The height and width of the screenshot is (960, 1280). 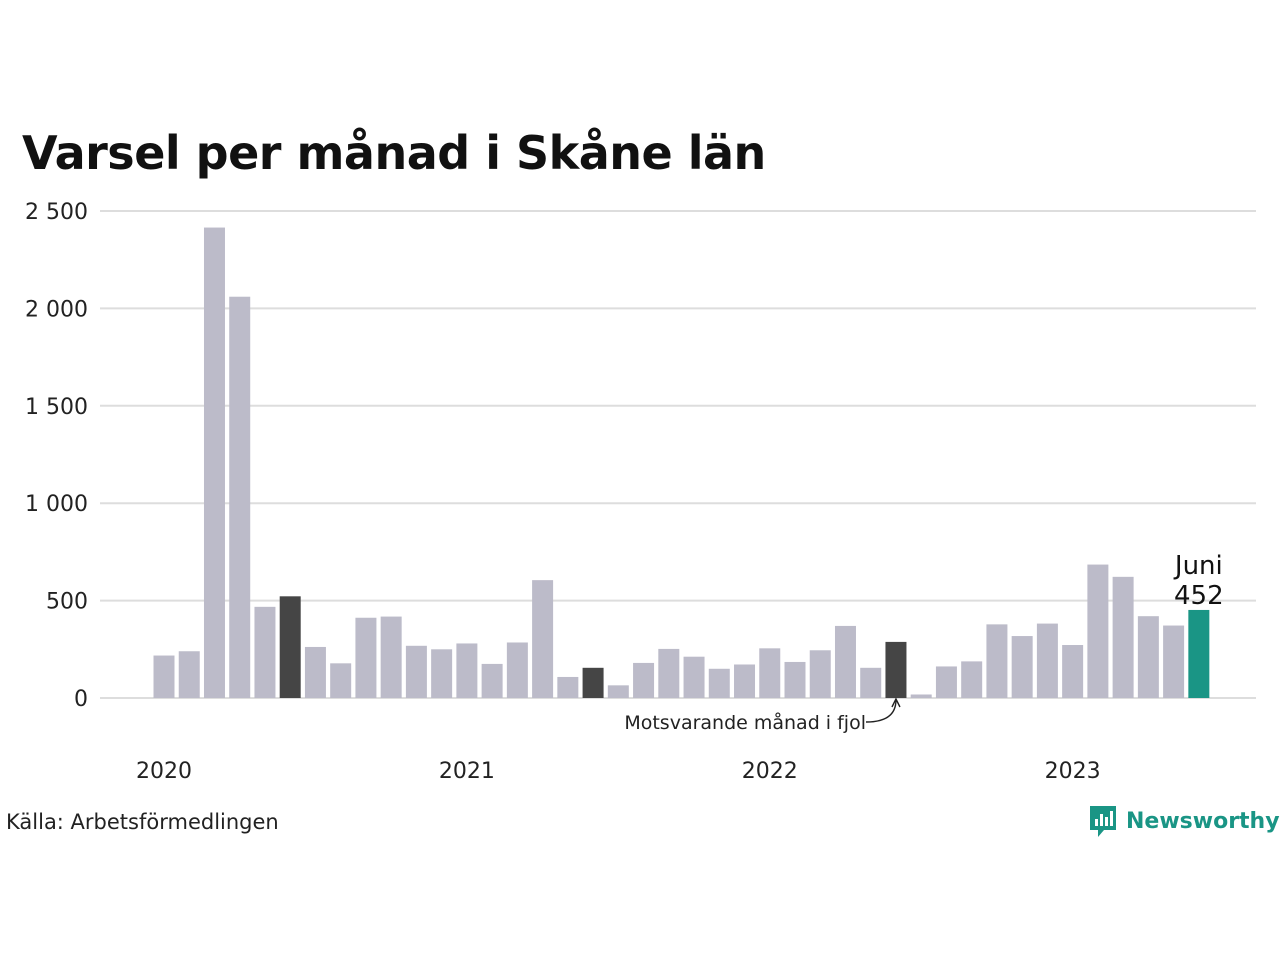 What do you see at coordinates (56, 456) in the screenshot?
I see `y-axis-ticks: 0 500 1 000 1 500 2 000 2 500` at bounding box center [56, 456].